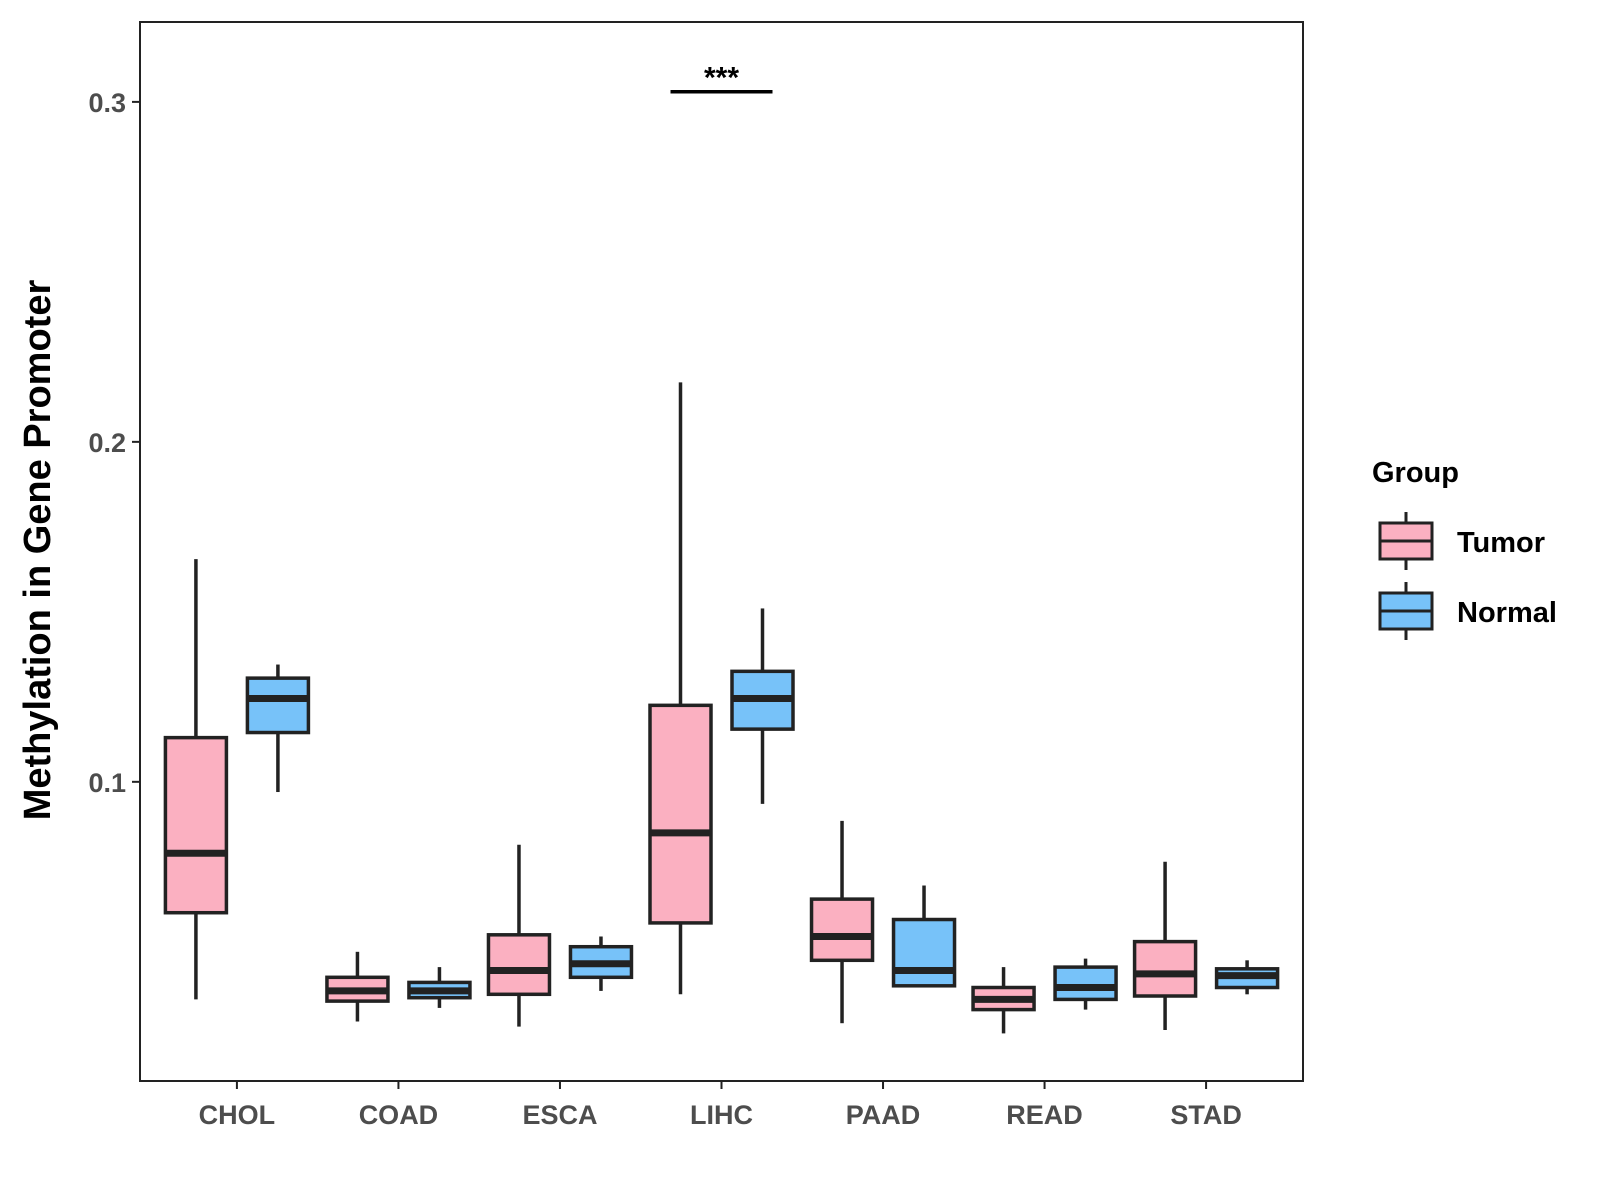 The image size is (1600, 1200). What do you see at coordinates (38, 550) in the screenshot?
I see `y-axis-title: Methylation in Gene Promoter` at bounding box center [38, 550].